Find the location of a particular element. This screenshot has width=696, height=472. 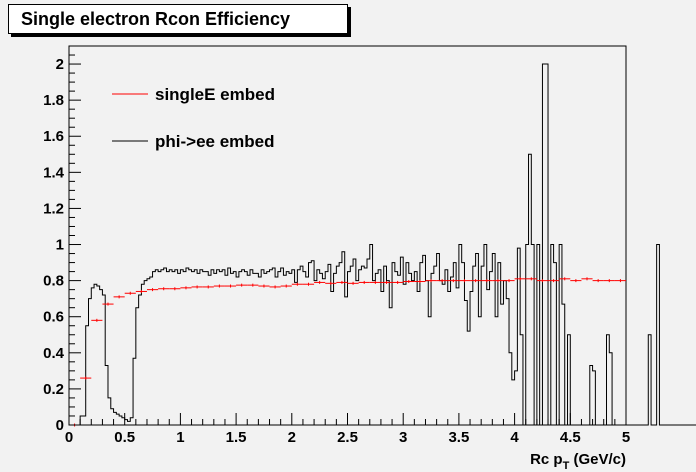

legend-label-phiee: phi->ee embed is located at coordinates (215, 141).